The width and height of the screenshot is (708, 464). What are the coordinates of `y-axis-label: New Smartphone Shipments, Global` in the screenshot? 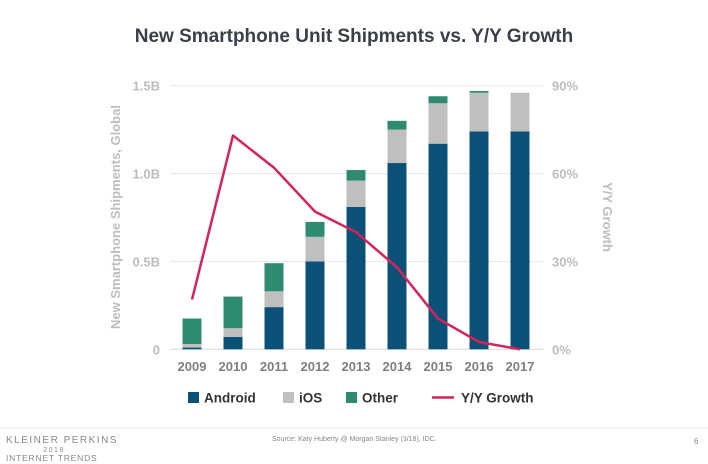 It's located at (115, 217).